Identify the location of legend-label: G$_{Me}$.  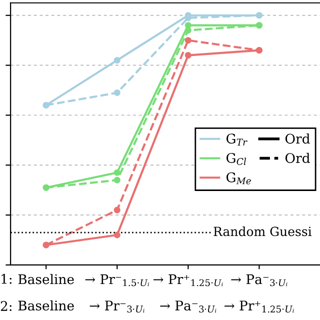
(238, 178).